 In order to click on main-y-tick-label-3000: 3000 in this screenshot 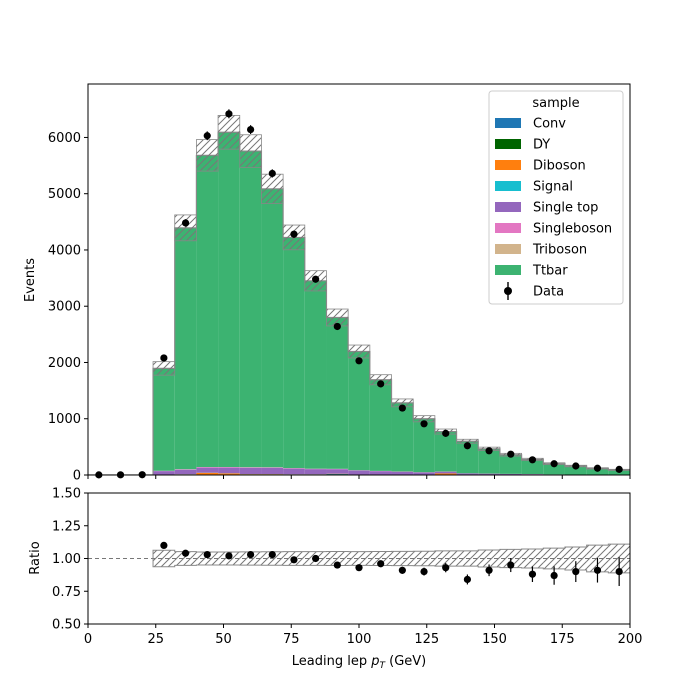, I will do `click(64, 307)`.